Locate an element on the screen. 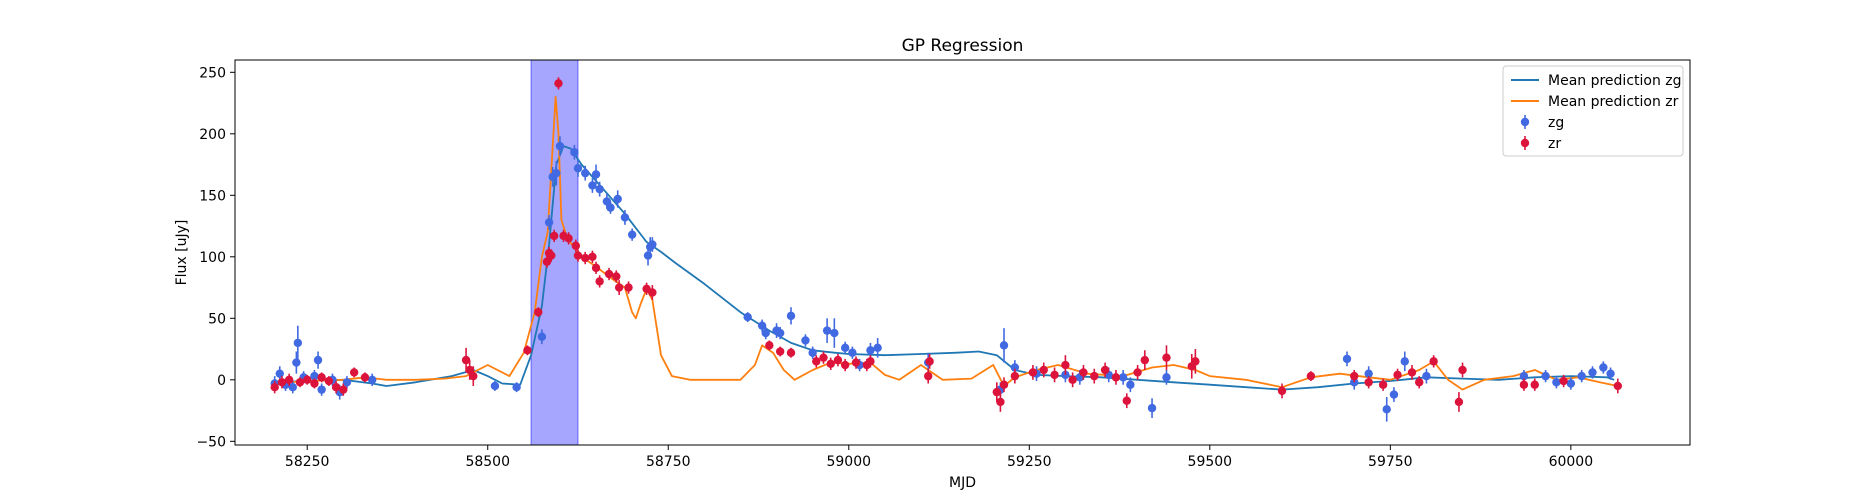 Image resolution: width=1875 pixels, height=500 pixels. y-tick-label-250: 250 is located at coordinates (212, 73).